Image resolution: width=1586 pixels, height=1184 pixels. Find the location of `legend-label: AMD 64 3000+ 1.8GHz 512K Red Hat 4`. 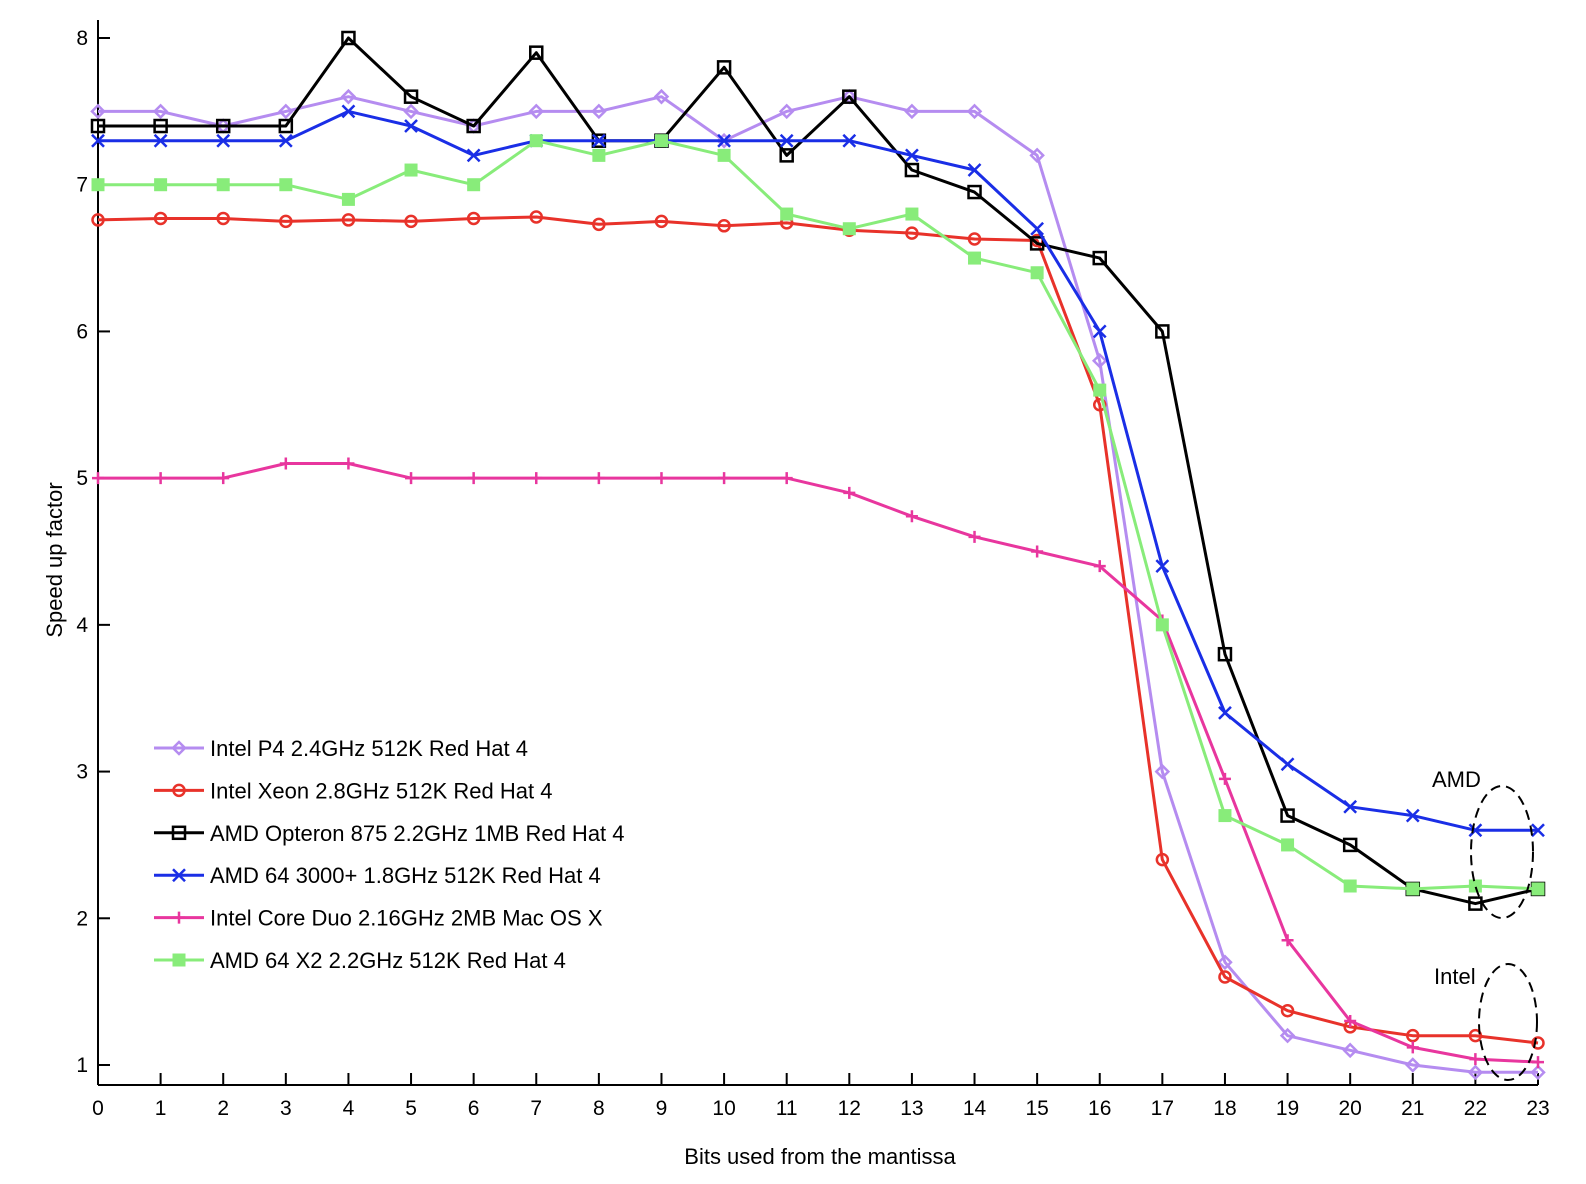

legend-label: AMD 64 3000+ 1.8GHz 512K Red Hat 4 is located at coordinates (405, 875).